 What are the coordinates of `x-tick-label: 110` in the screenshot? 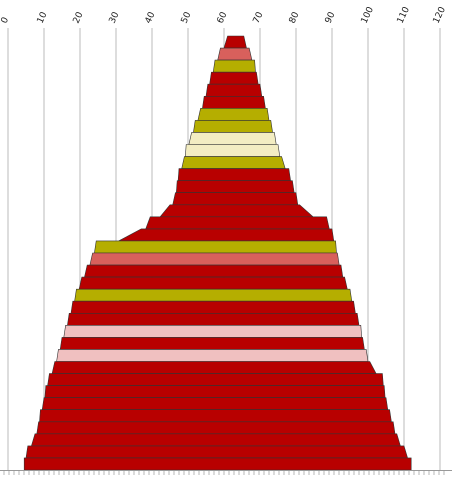 It's located at (404, 15).